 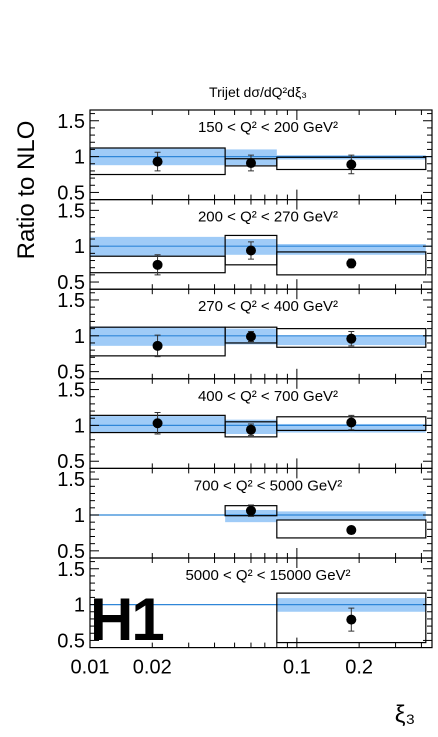 What do you see at coordinates (405, 714) in the screenshot?
I see `x-axis-label: ξ₃` at bounding box center [405, 714].